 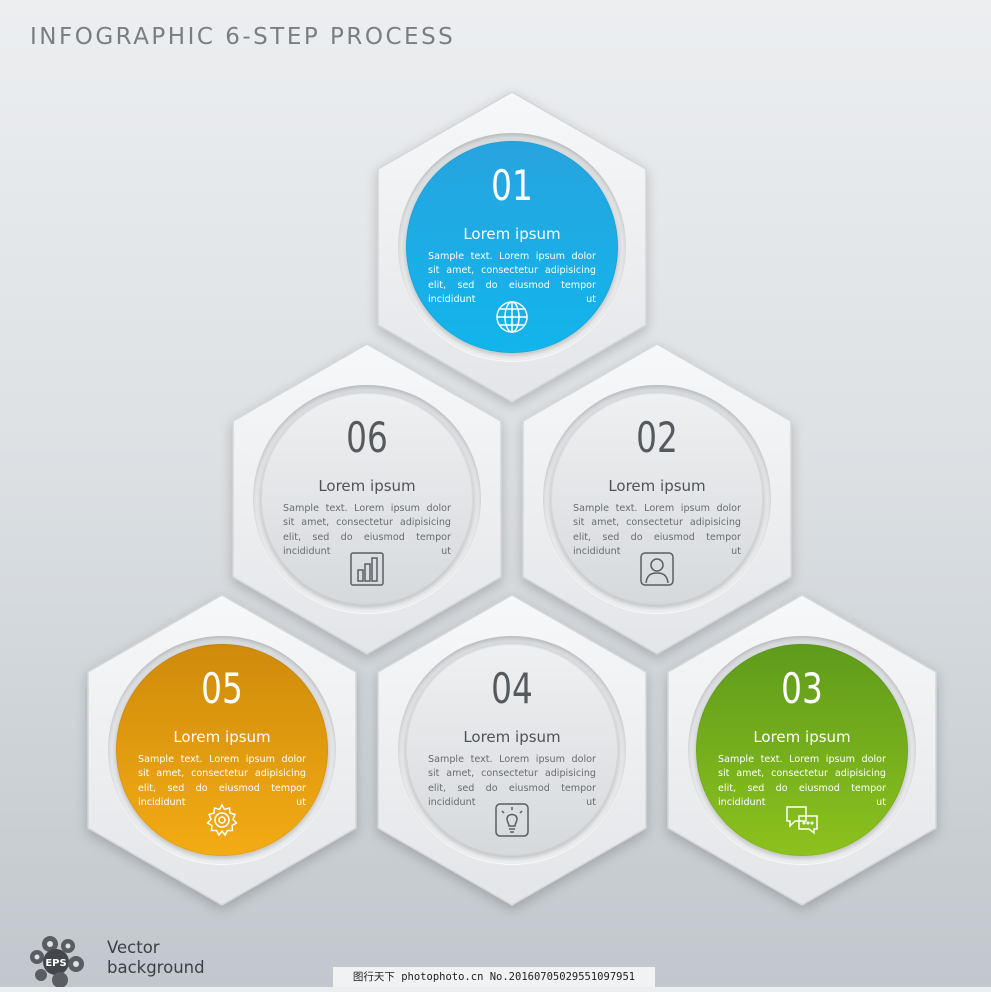 I want to click on gear-icon, so click(x=222, y=820).